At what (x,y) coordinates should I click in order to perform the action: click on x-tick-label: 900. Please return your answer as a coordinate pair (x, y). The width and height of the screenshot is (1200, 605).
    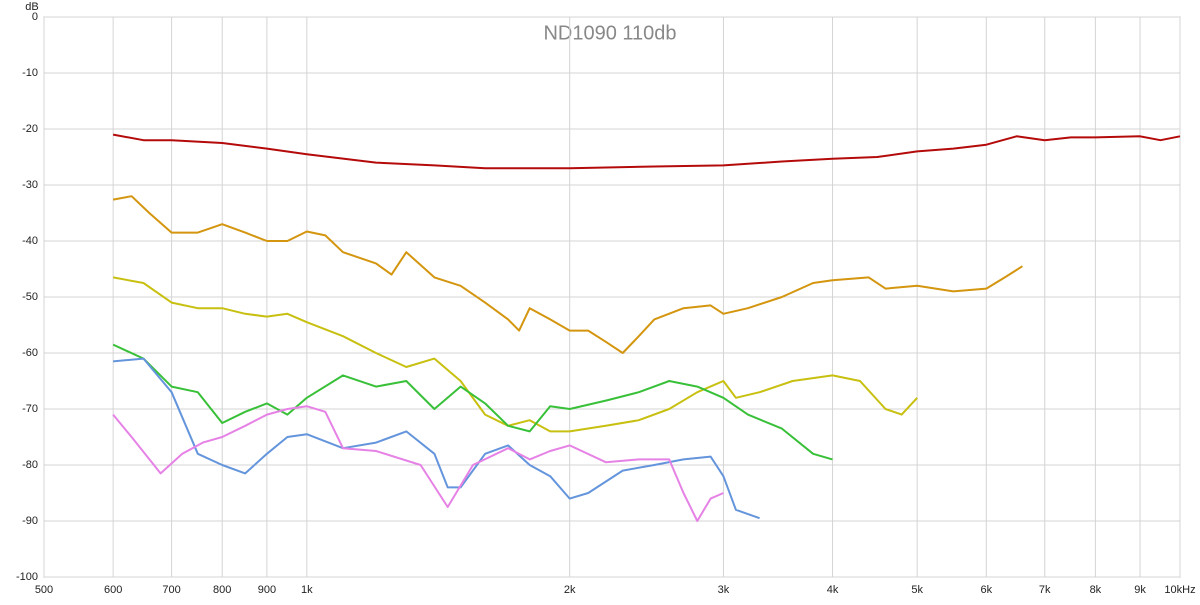
    Looking at the image, I should click on (267, 590).